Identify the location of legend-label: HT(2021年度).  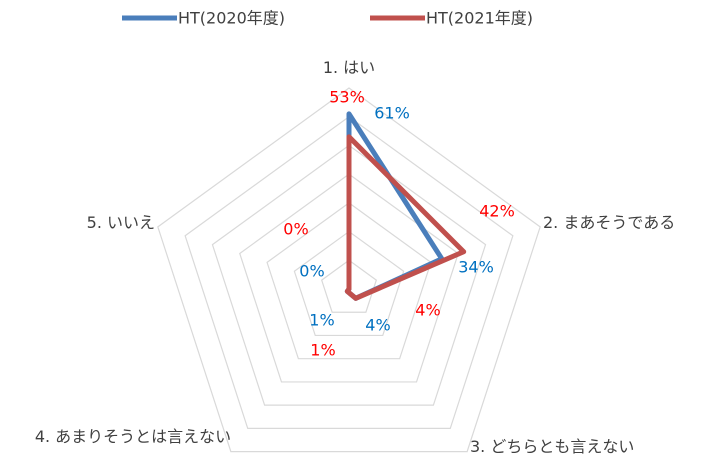
(479, 18).